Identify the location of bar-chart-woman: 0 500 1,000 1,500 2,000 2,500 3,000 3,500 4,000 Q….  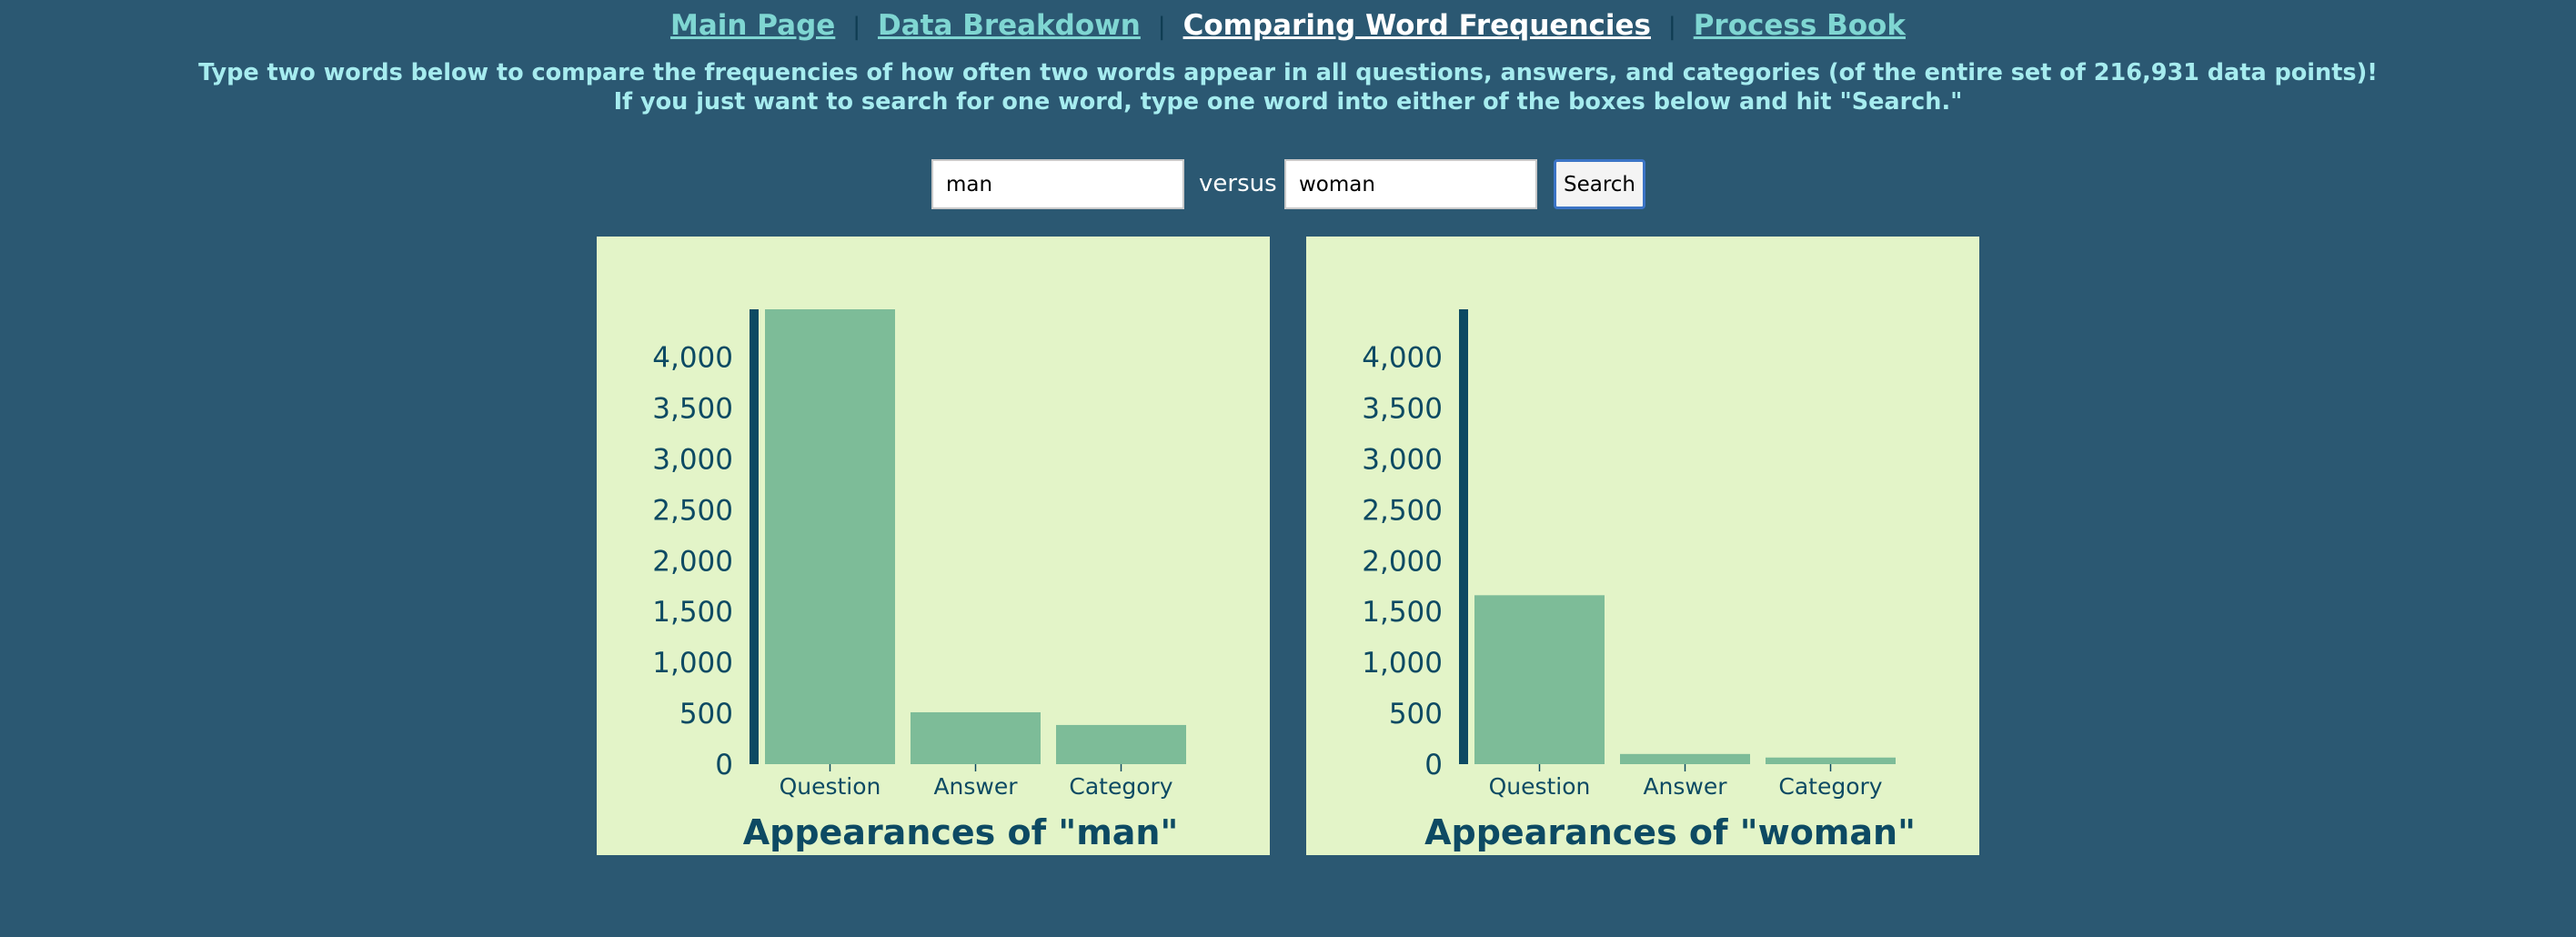
(1639, 581).